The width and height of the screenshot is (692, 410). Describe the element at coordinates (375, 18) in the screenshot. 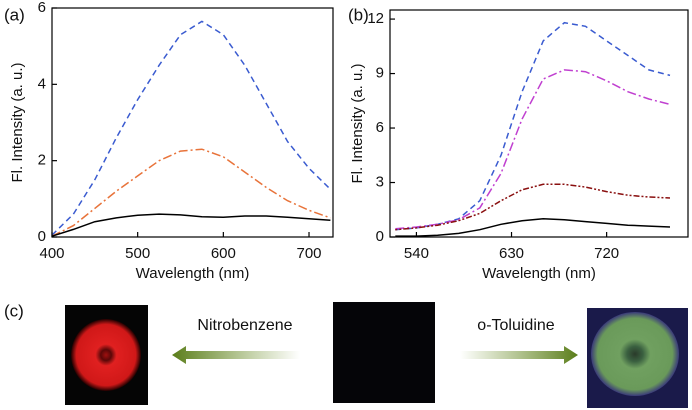

I see `y-tick-label: 12` at that location.